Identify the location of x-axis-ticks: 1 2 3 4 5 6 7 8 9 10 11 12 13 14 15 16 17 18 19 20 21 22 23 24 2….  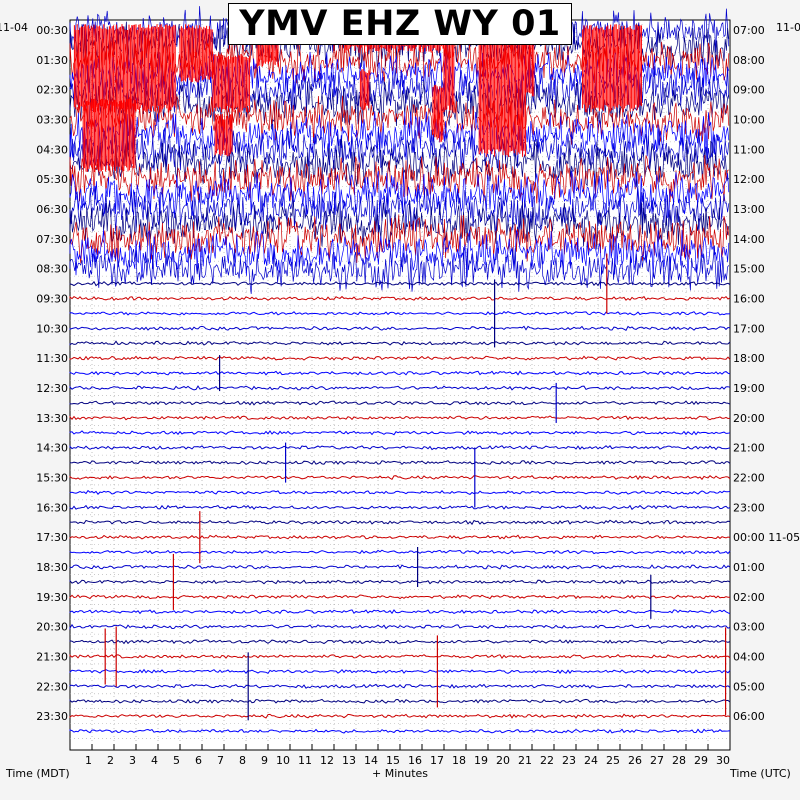
(408, 755).